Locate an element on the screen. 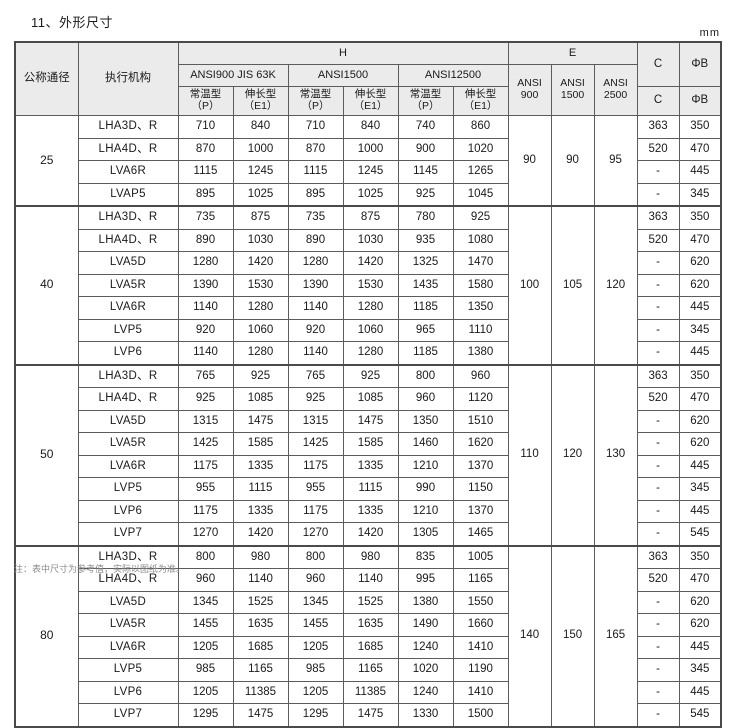 This screenshot has height=728, width=734. cell-h-4: 1020 is located at coordinates (425, 670).